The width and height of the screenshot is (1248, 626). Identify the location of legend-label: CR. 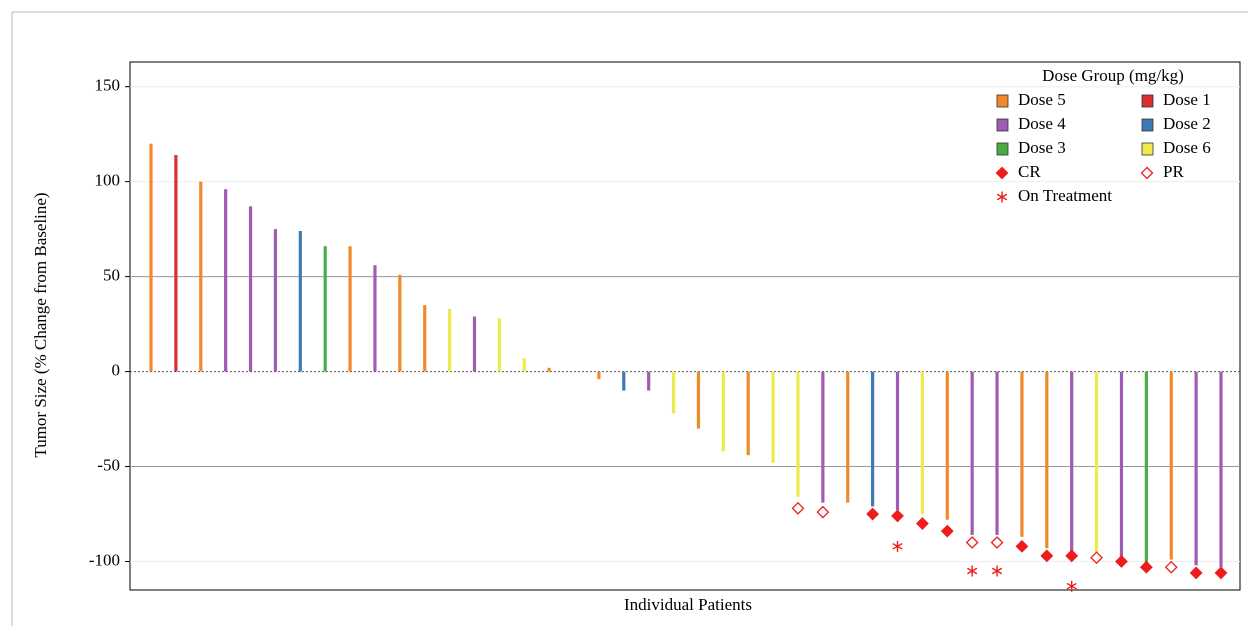
(1029, 171).